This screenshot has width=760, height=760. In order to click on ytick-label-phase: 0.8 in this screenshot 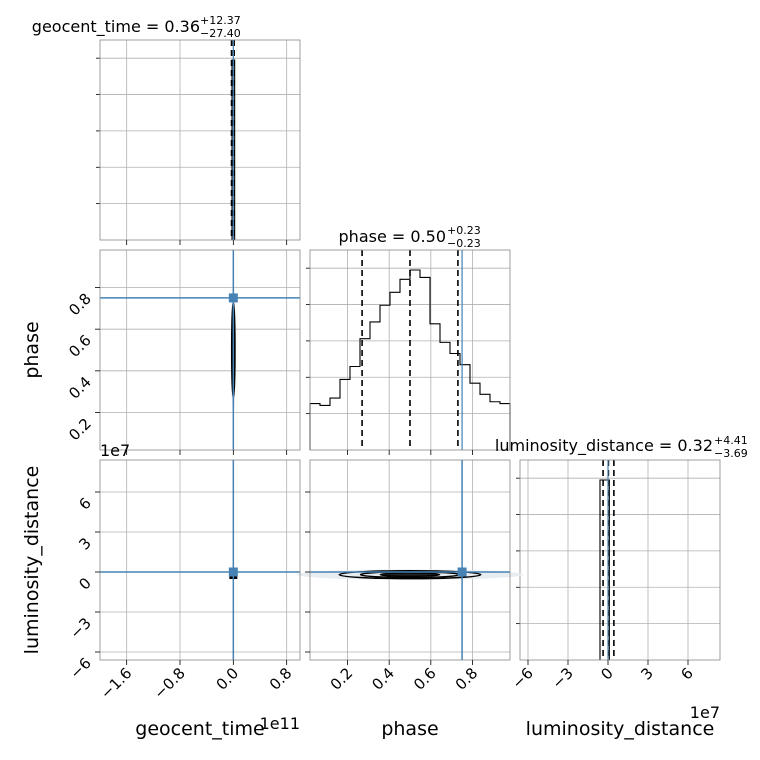, I will do `click(80, 305)`.